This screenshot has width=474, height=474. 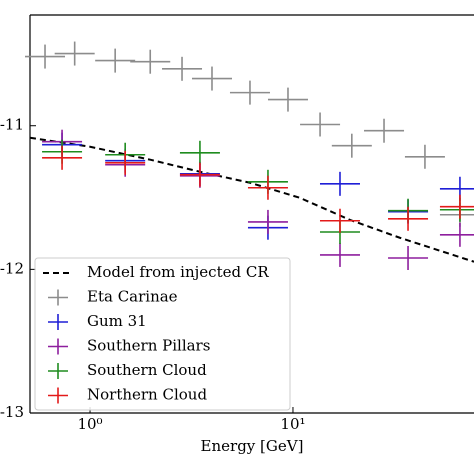 I want to click on legend-label: Northern Cloud, so click(x=147, y=395).